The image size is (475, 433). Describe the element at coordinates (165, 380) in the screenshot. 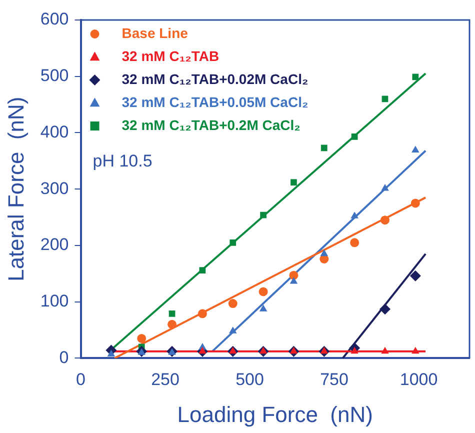

I see `x-tick-label: 250` at that location.